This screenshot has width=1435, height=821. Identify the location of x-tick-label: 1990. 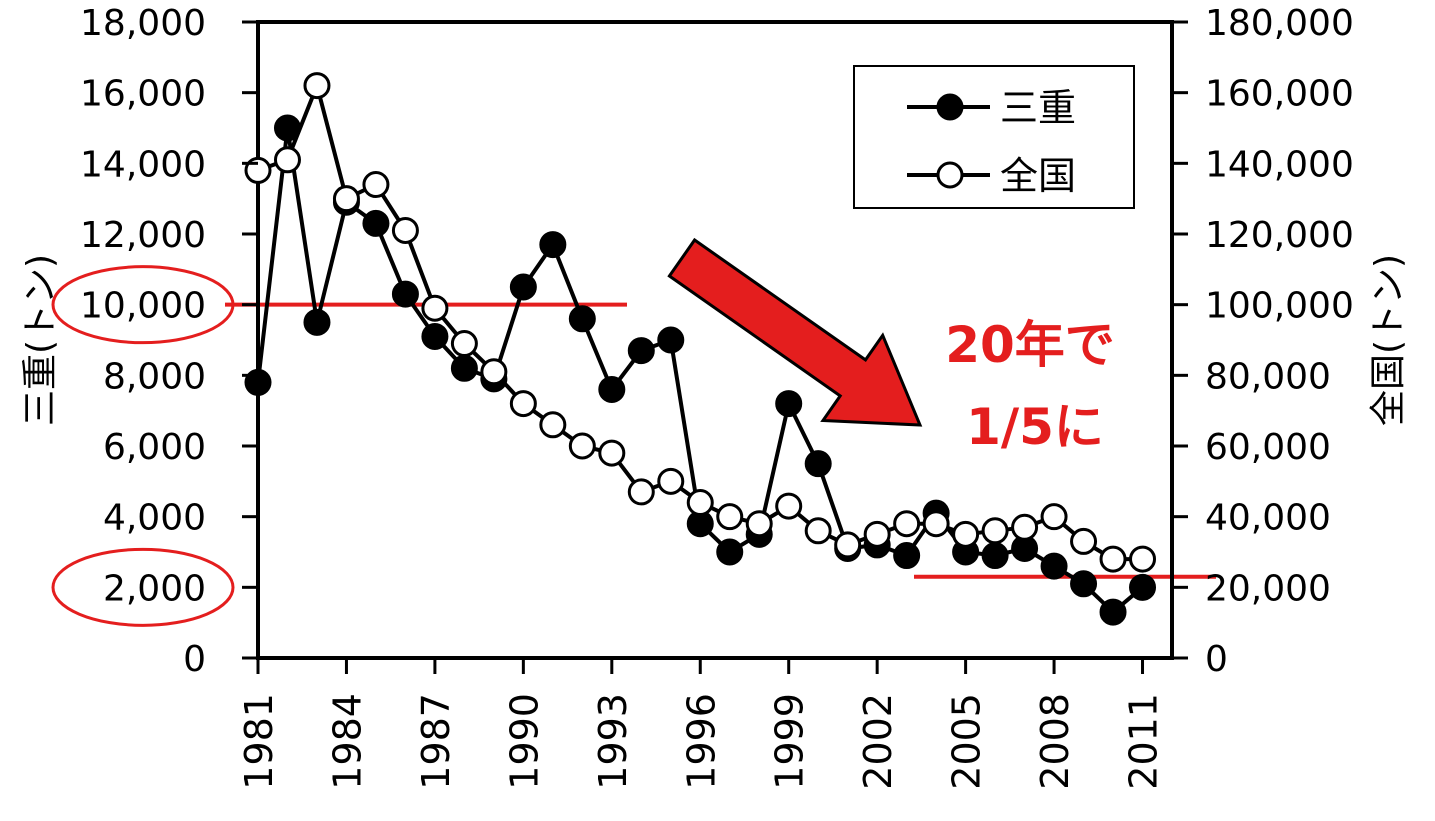
(524, 741).